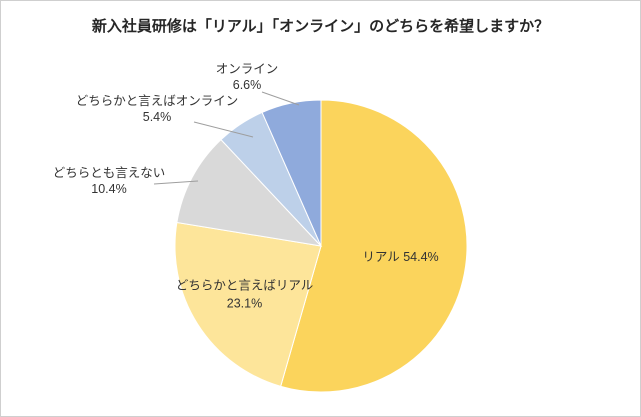 The height and width of the screenshot is (417, 641). Describe the element at coordinates (320, 26) in the screenshot. I see `chart-title: 新入社員研修は「リアル」「オンライン」のどちらを希望しますか？` at that location.